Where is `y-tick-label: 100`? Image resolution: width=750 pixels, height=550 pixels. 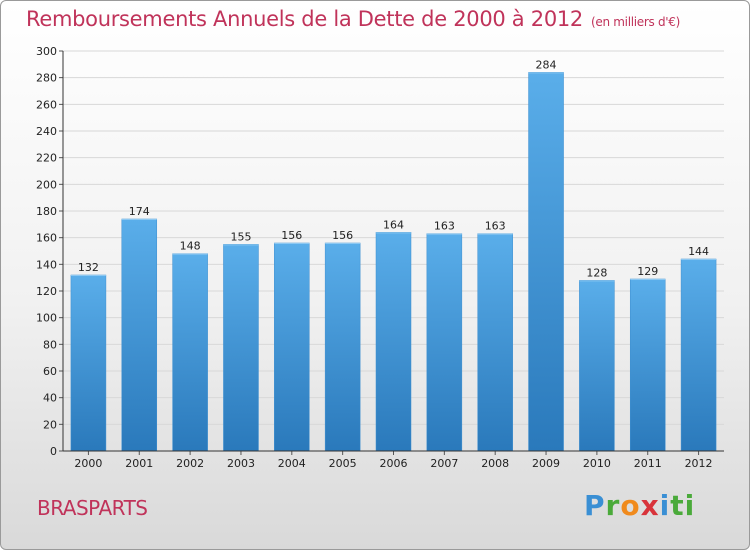
y-tick-label: 100 is located at coordinates (46, 318).